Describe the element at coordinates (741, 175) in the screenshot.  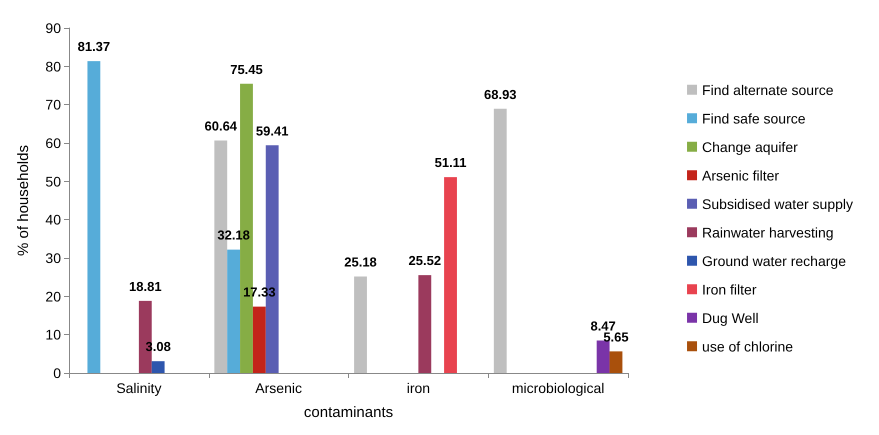
I see `legend-label: Arsenic filter` at that location.